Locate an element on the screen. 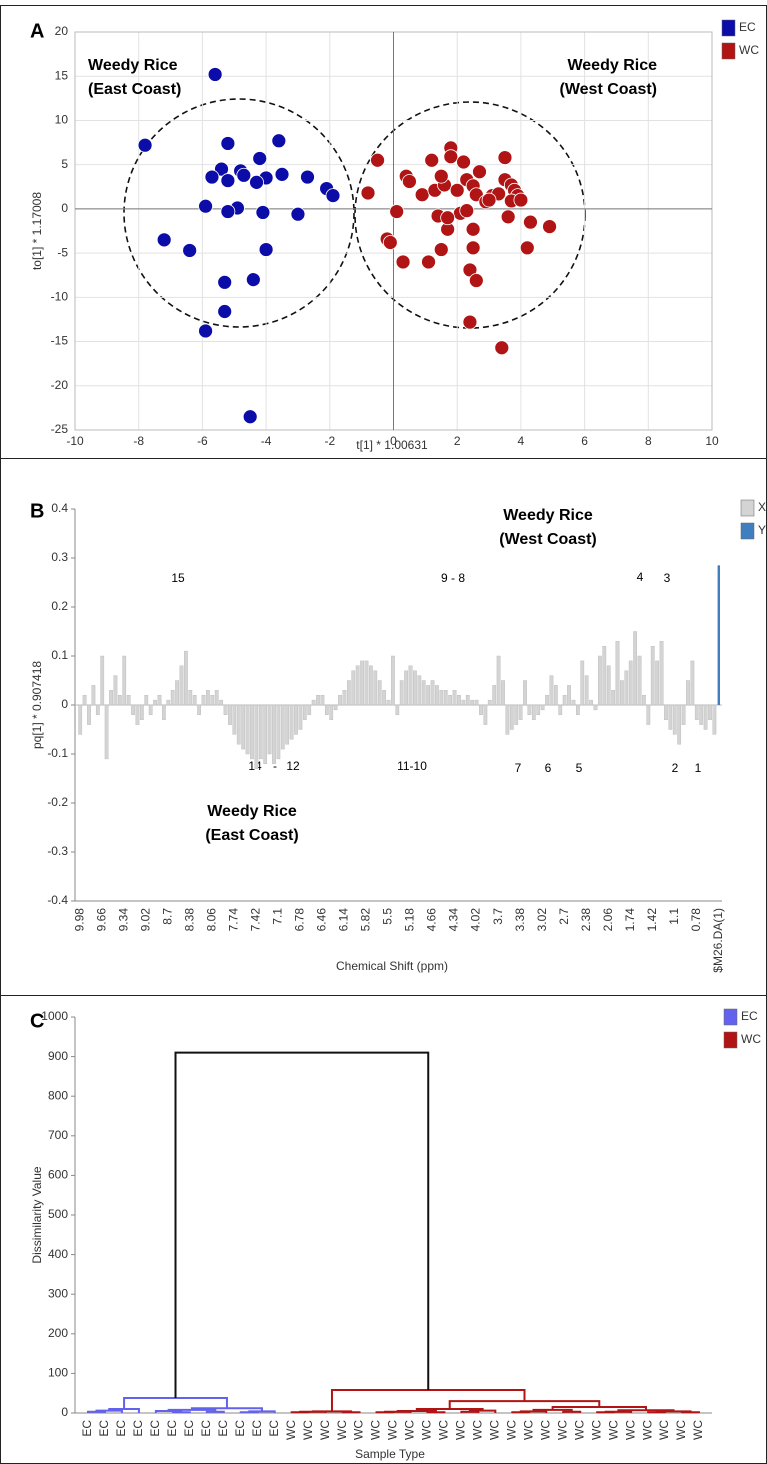  legend-label: X is located at coordinates (762, 507).